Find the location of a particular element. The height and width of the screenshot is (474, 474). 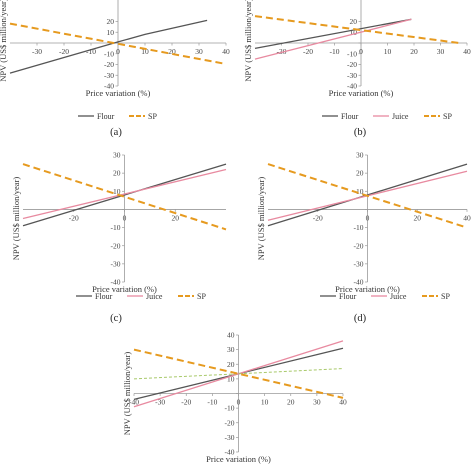

panel-label: (d) is located at coordinates (360, 318).